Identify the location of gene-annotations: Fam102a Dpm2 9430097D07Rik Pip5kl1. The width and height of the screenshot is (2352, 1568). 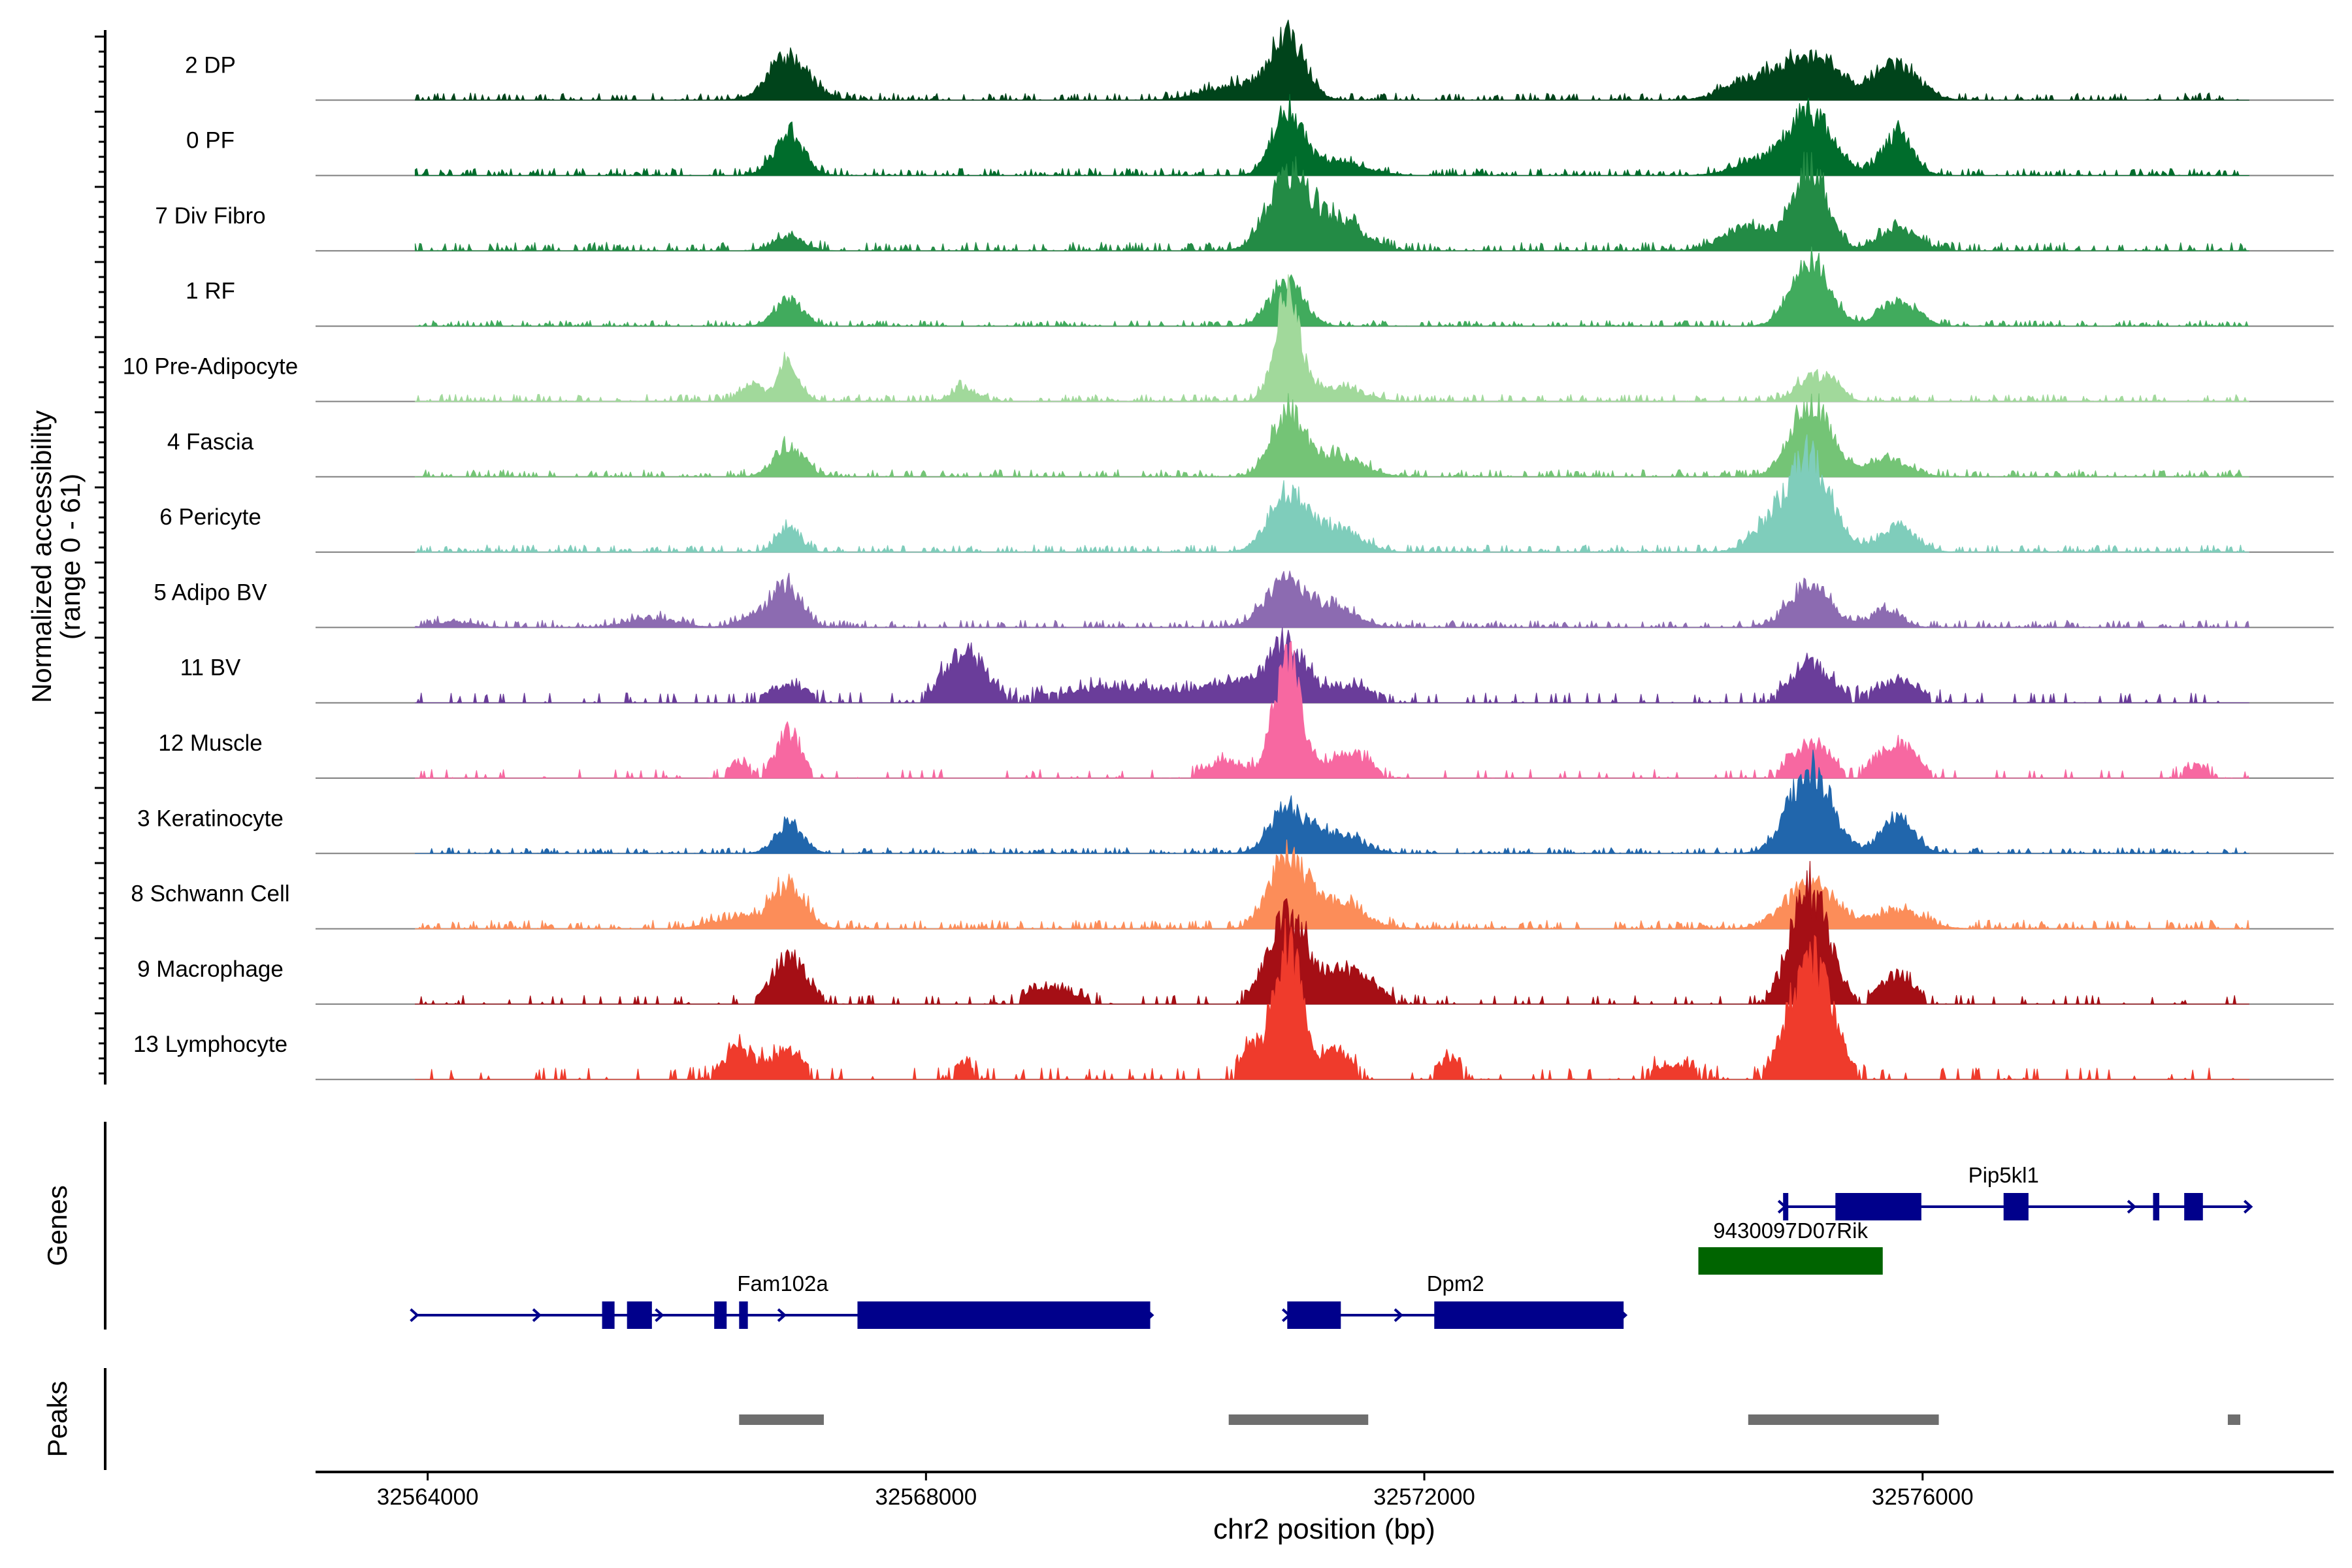
(1331, 1246).